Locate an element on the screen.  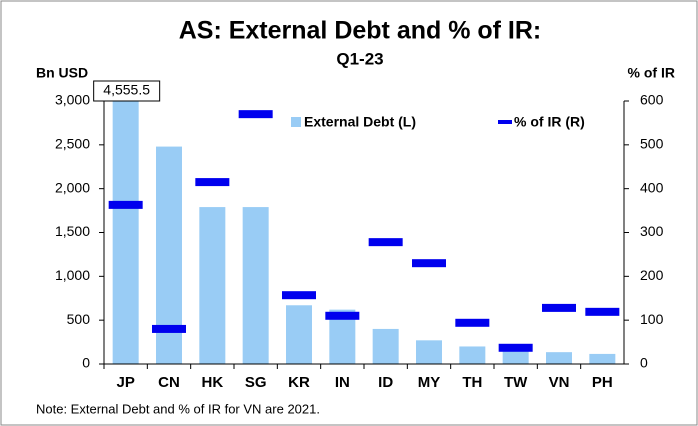
y2-tick-label: 500 is located at coordinates (652, 144).